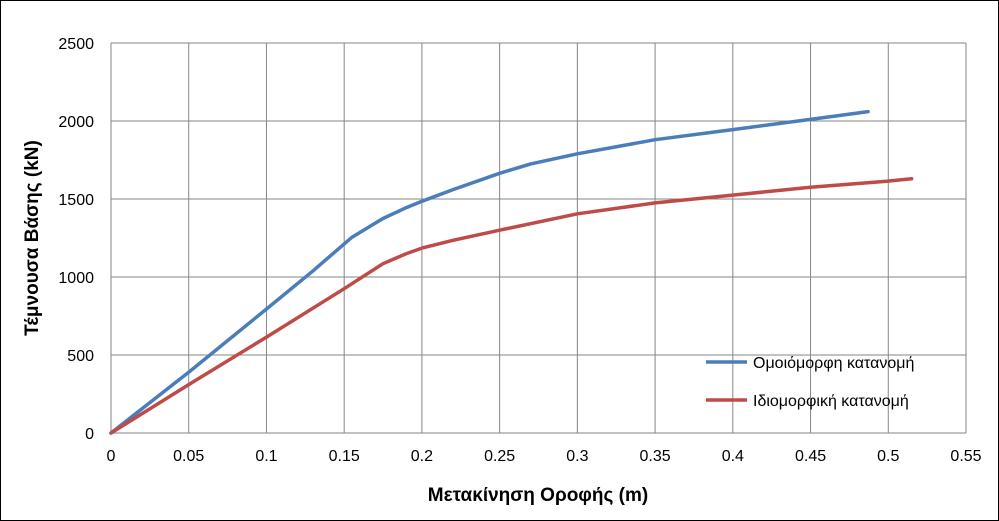 This screenshot has height=521, width=999. What do you see at coordinates (266, 456) in the screenshot?
I see `x-tick-label: 0.1` at bounding box center [266, 456].